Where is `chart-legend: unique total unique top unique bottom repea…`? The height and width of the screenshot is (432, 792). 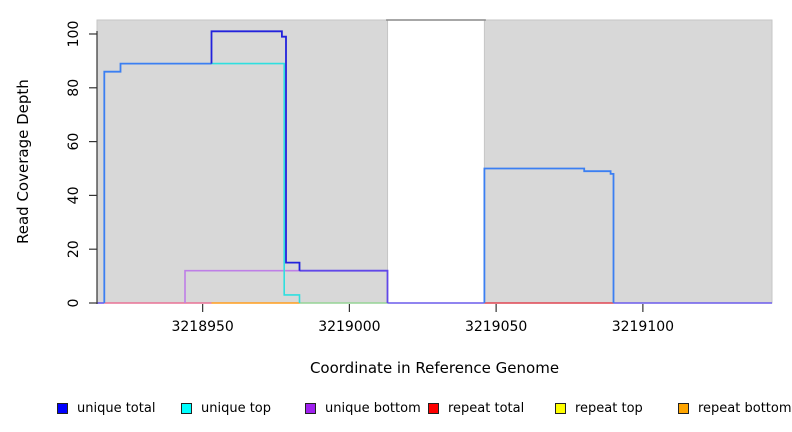 chart-legend: unique total unique top unique bottom repea… is located at coordinates (396, 409).